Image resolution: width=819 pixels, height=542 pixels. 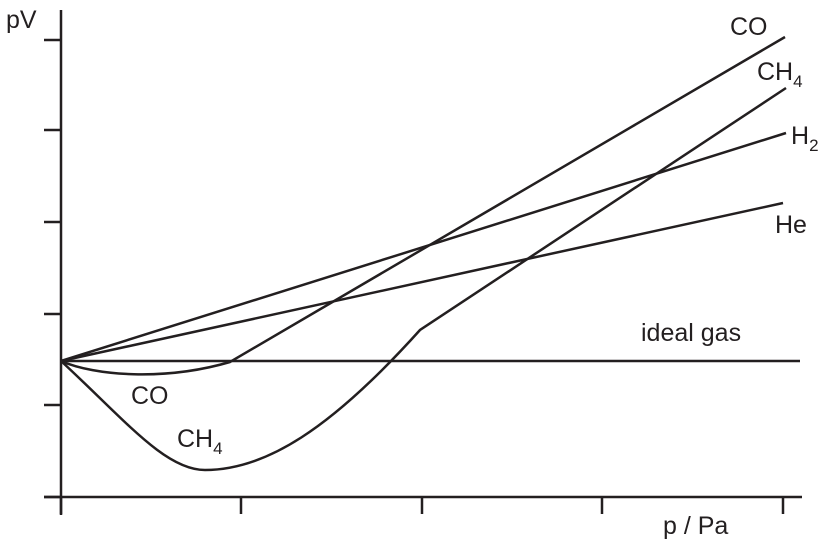 I want to click on label-ch4-top: CH4, so click(x=780, y=74).